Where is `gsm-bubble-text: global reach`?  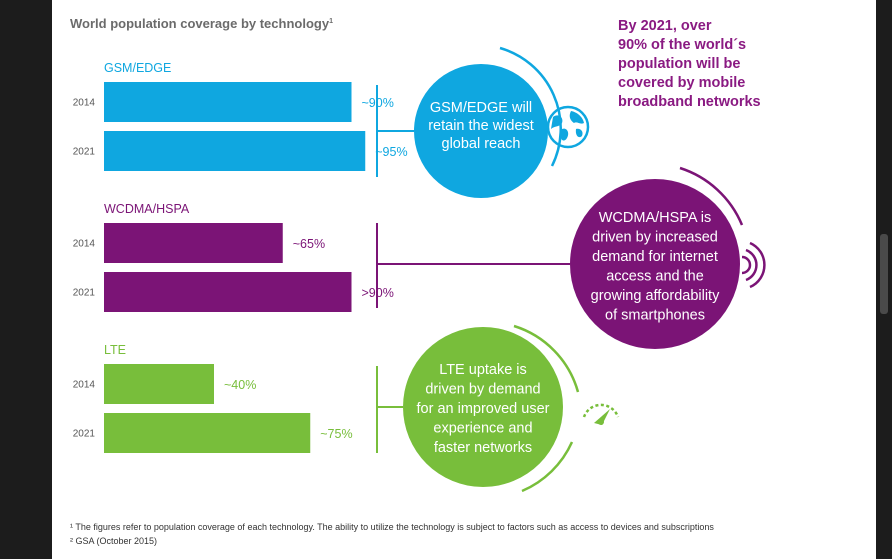
gsm-bubble-text: global reach is located at coordinates (481, 144).